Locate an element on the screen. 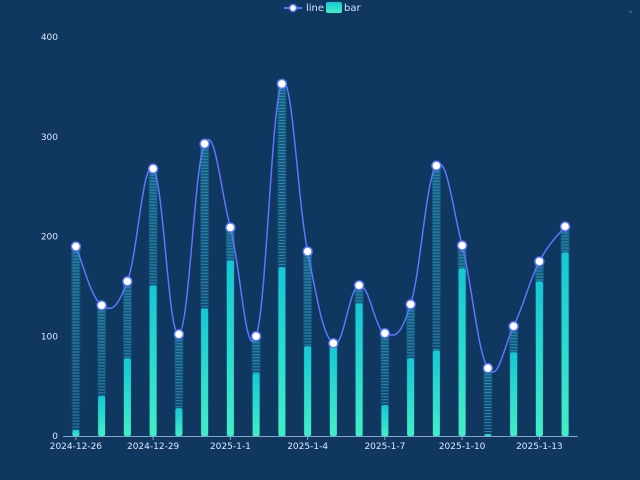 The image size is (640, 480). y-tick-label: 100 is located at coordinates (49, 337).